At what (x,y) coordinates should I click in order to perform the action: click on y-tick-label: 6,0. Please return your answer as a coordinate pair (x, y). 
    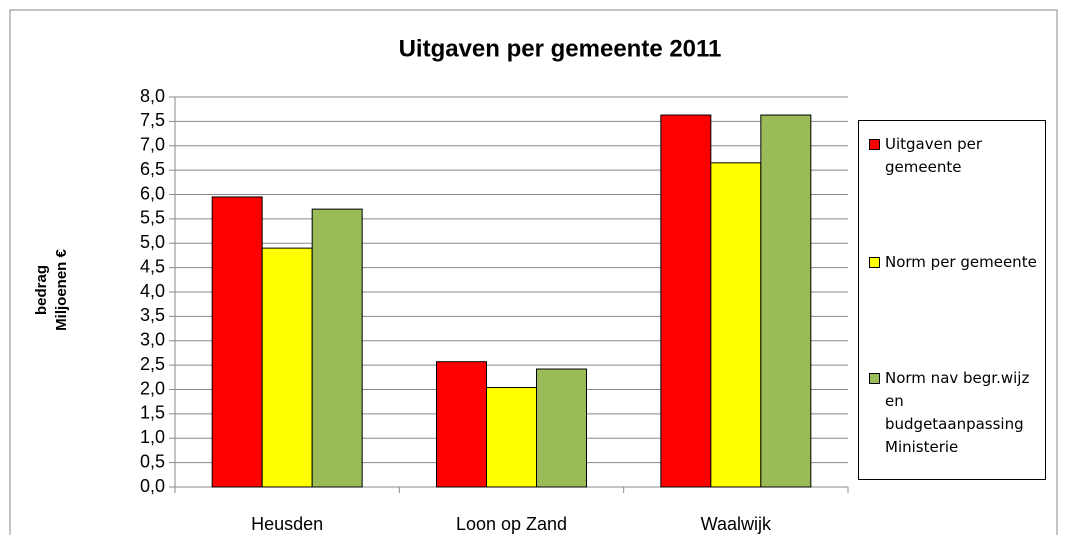
    Looking at the image, I should click on (152, 193).